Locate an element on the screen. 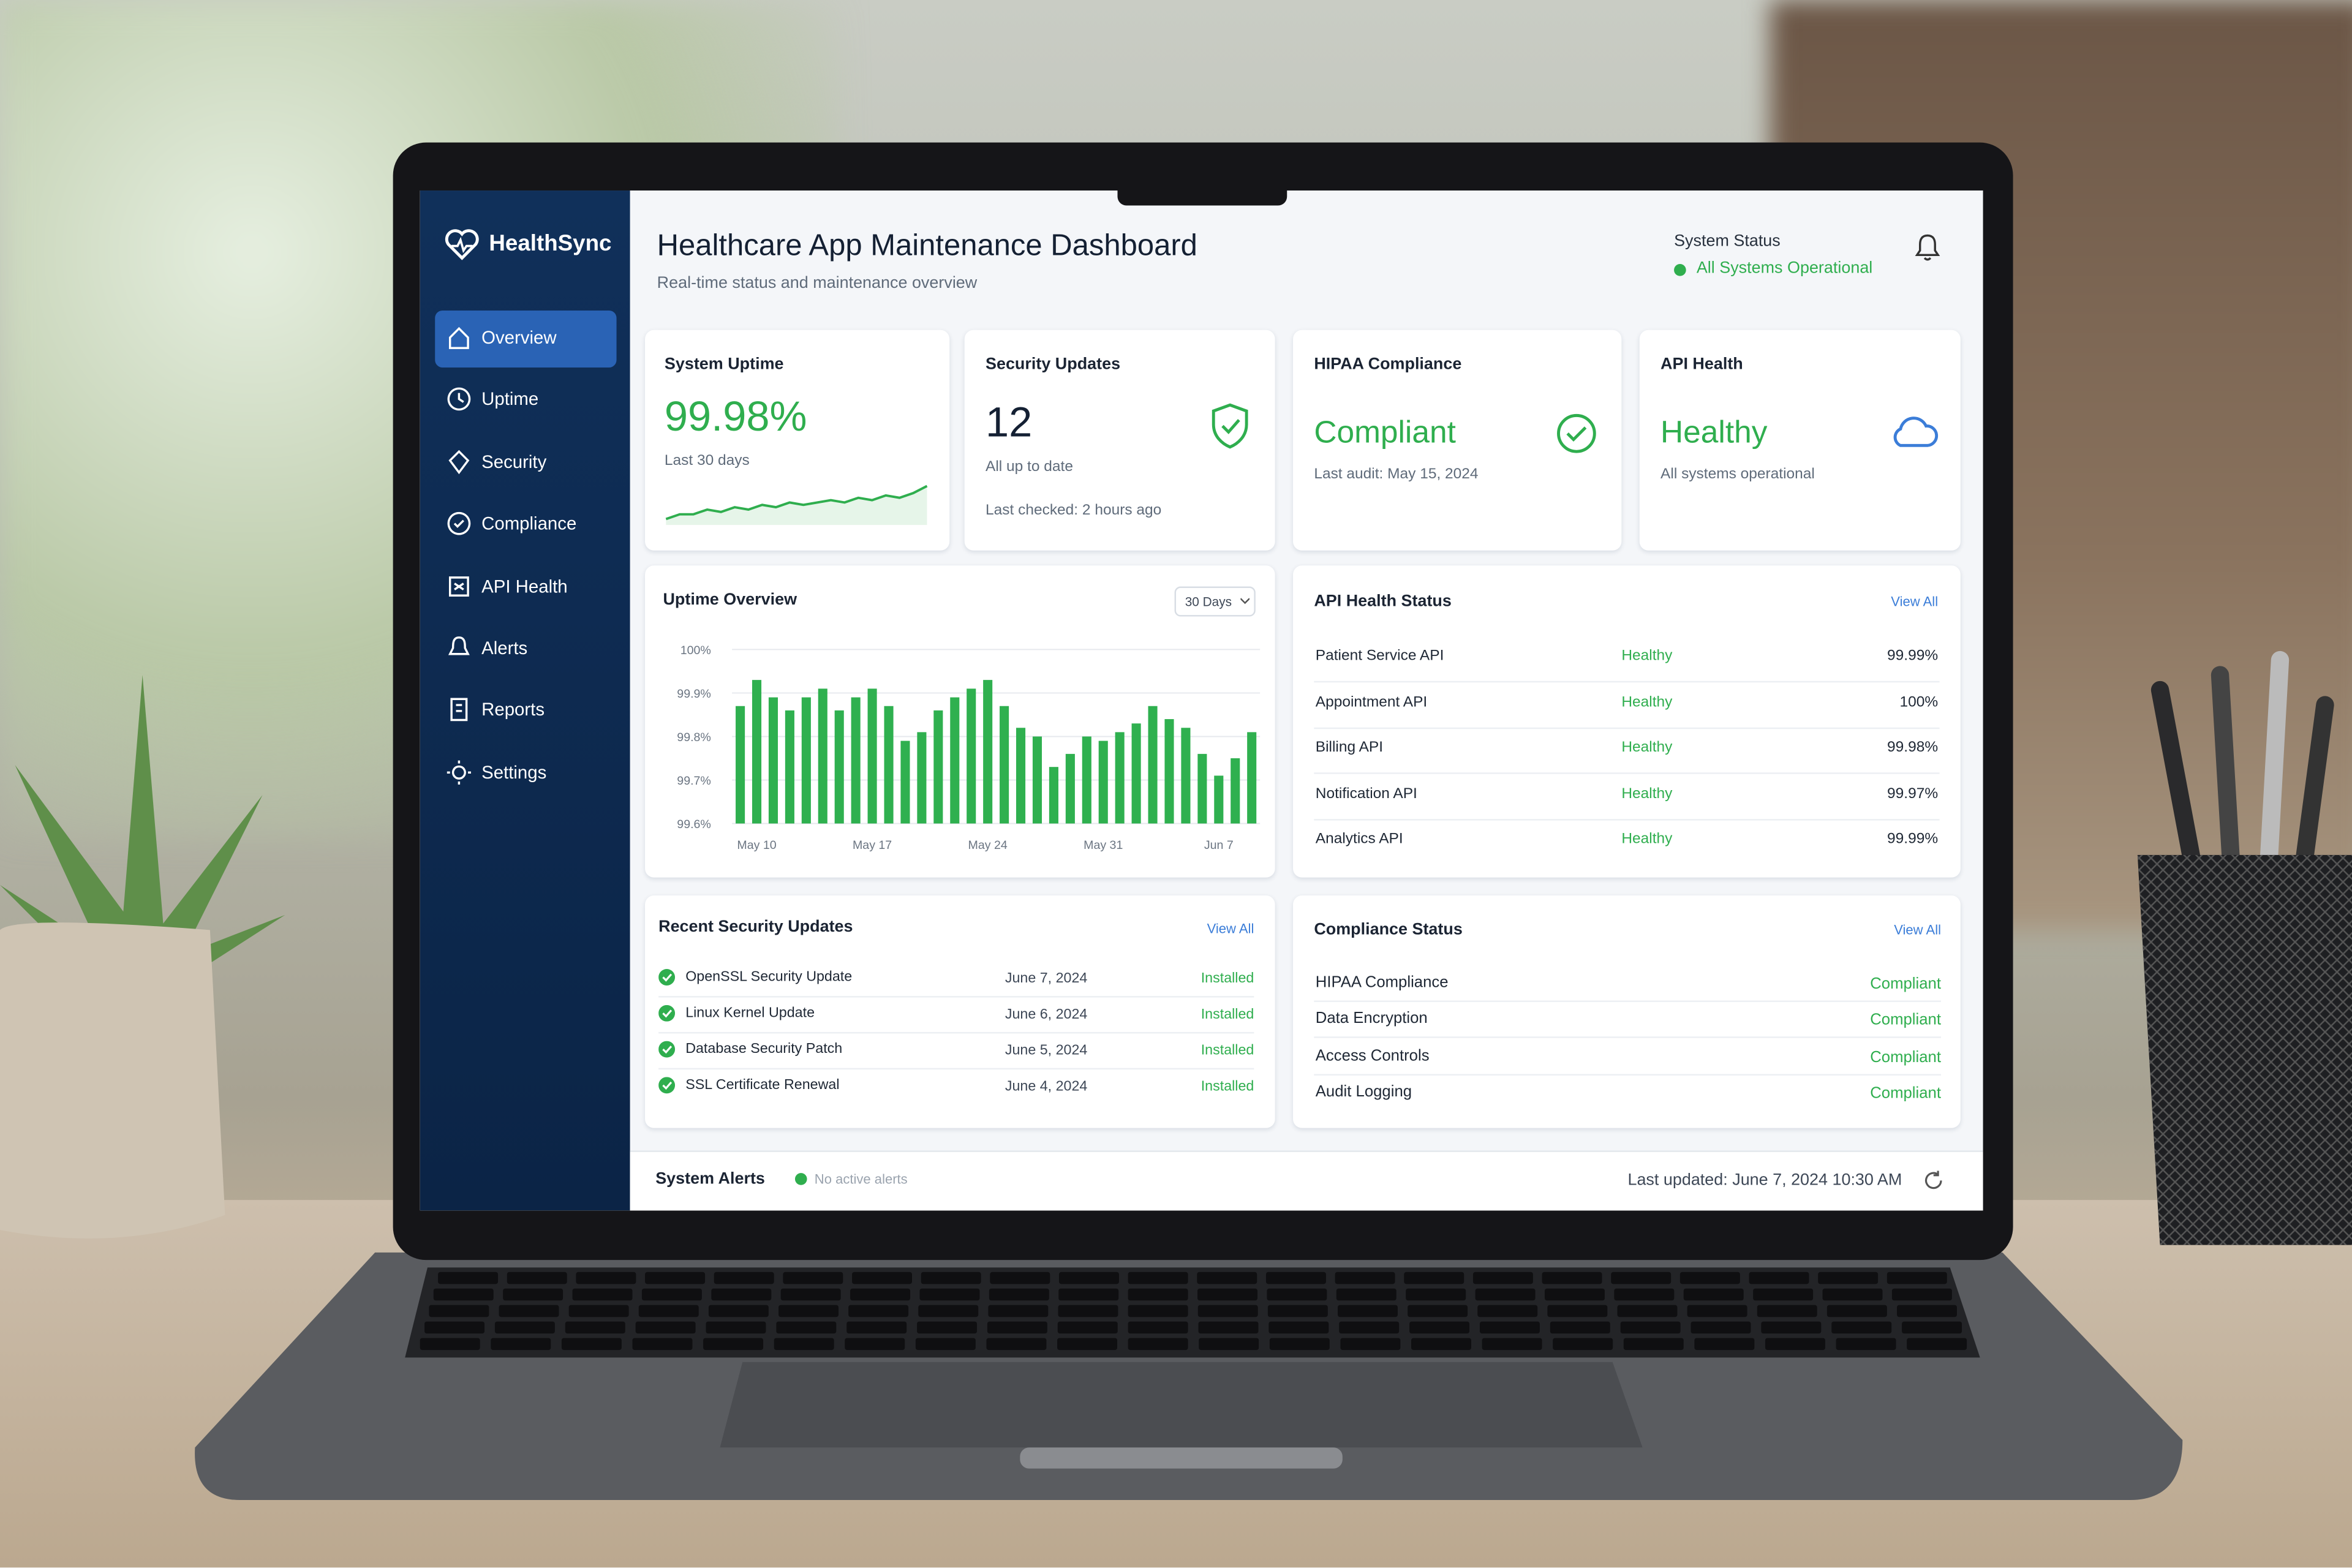 The width and height of the screenshot is (2352, 1568). nav-item: Uptime is located at coordinates (510, 400).